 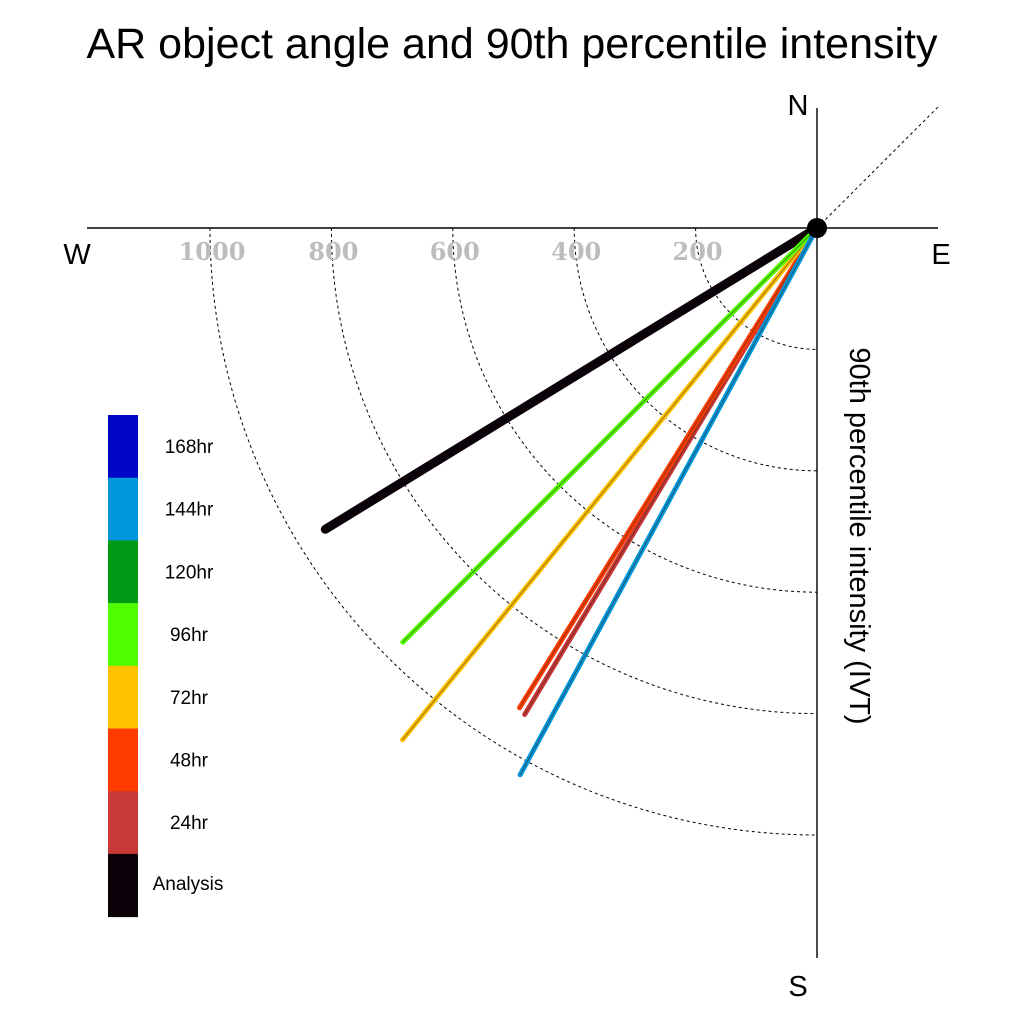 I want to click on legend-label: 96hr, so click(x=189, y=635).